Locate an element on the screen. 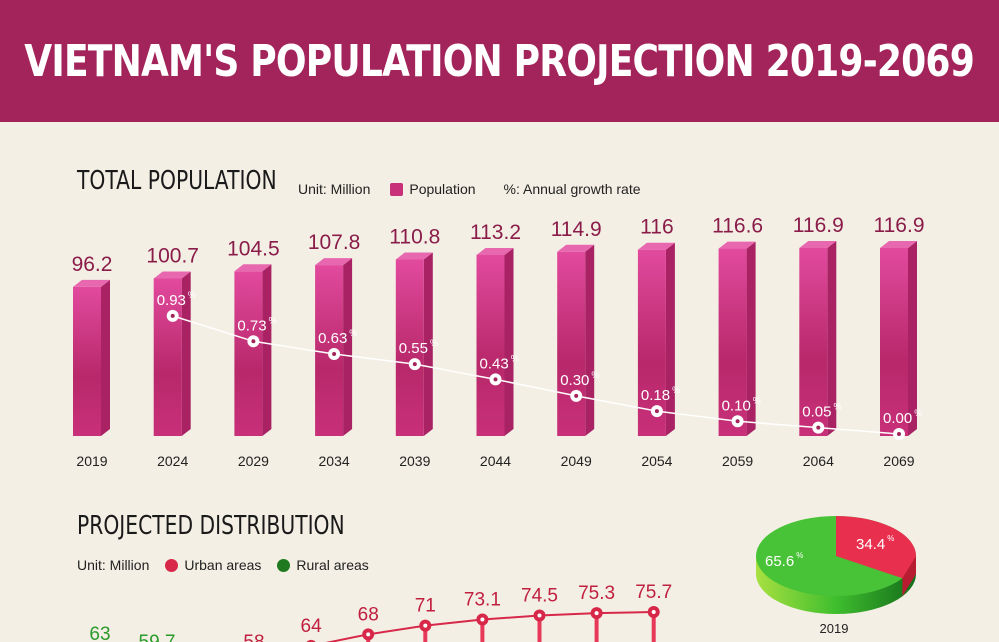 The width and height of the screenshot is (999, 642). growth-rate-label: 0.30 is located at coordinates (574, 380).